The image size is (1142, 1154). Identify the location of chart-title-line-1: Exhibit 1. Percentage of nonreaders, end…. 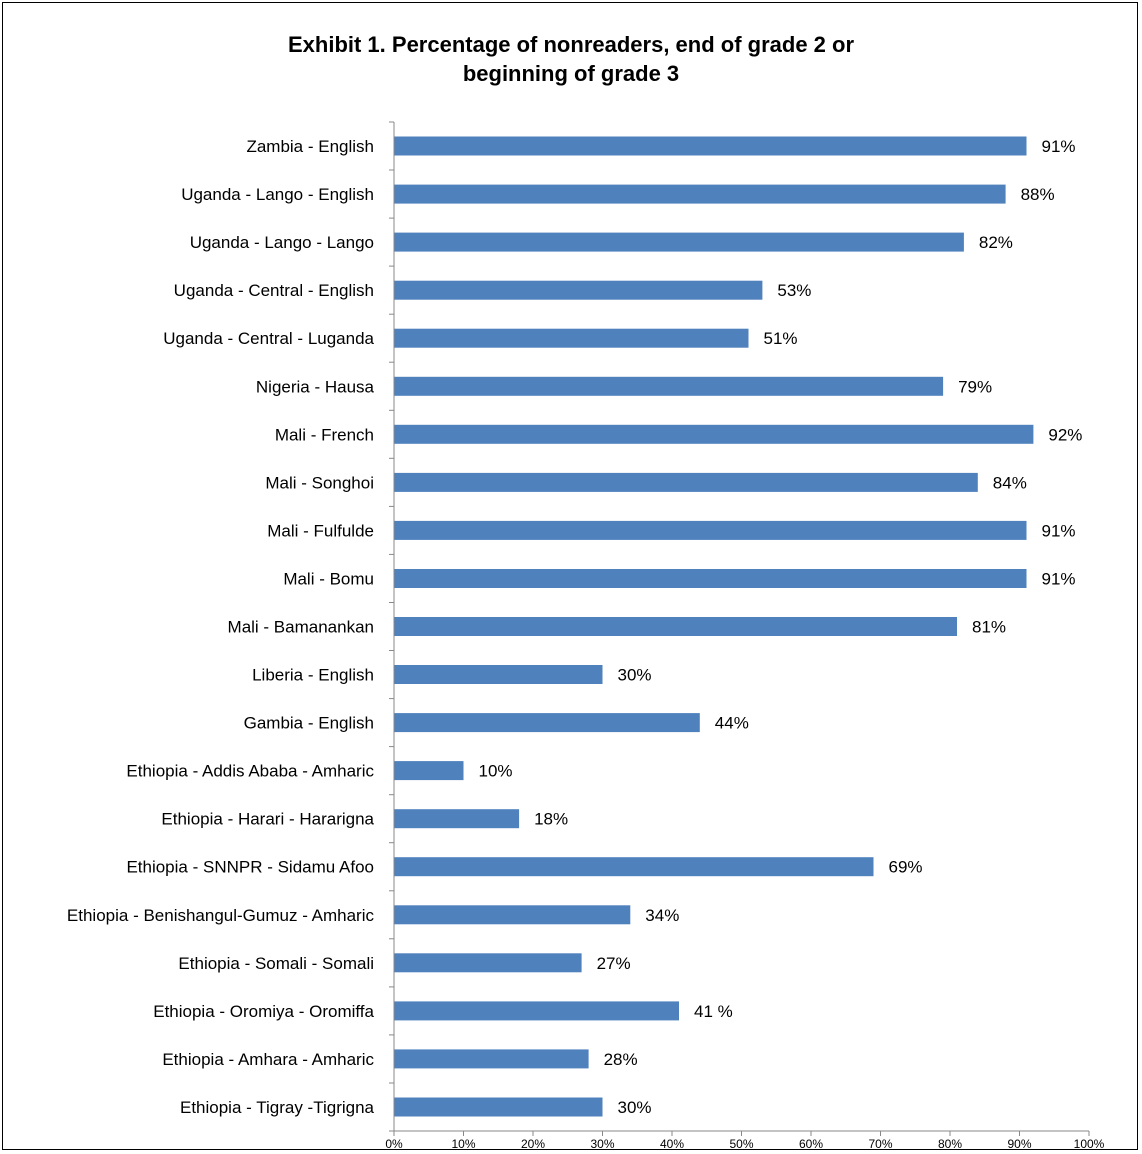
(571, 44).